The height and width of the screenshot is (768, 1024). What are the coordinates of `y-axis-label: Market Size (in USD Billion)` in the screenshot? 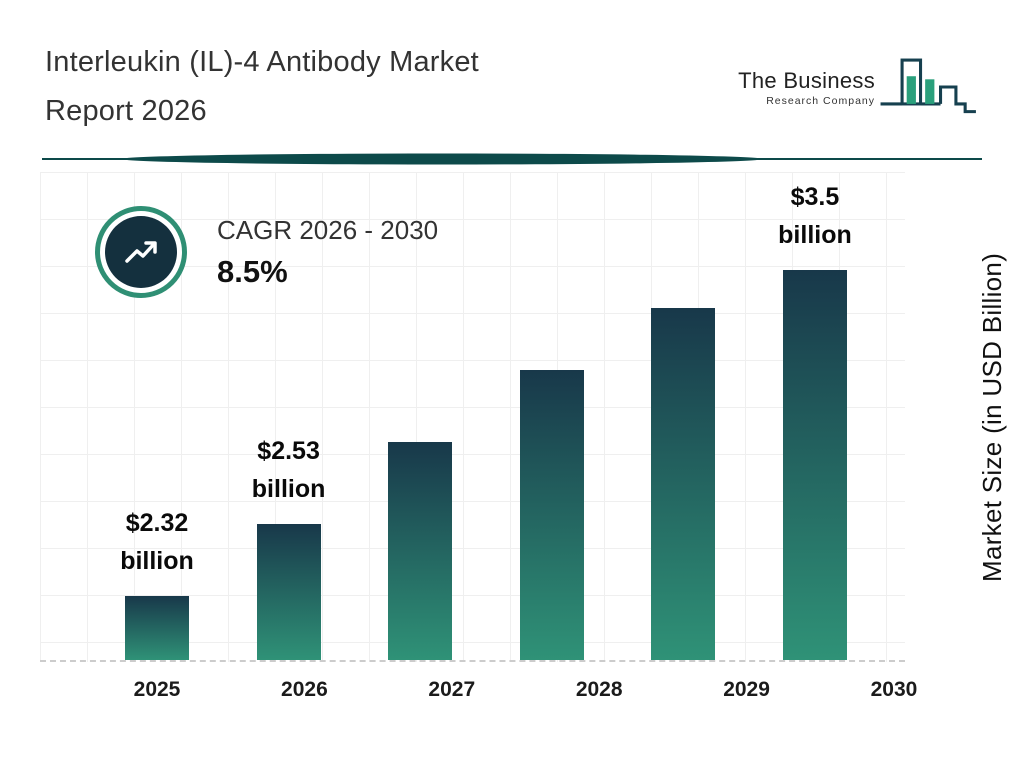 It's located at (992, 417).